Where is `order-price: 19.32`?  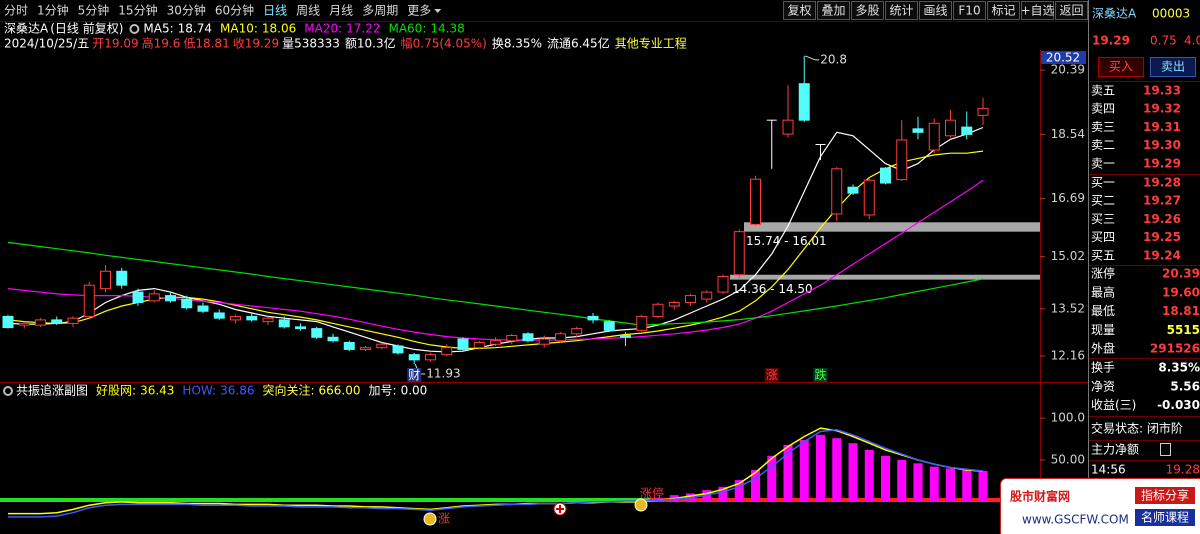
order-price: 19.32 is located at coordinates (1162, 109).